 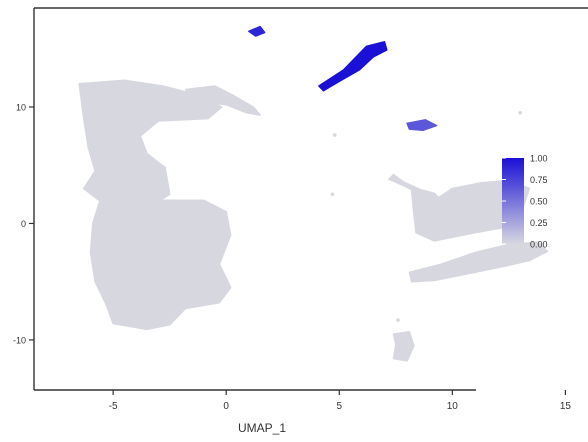 What do you see at coordinates (113, 406) in the screenshot?
I see `x-tick-label: -5` at bounding box center [113, 406].